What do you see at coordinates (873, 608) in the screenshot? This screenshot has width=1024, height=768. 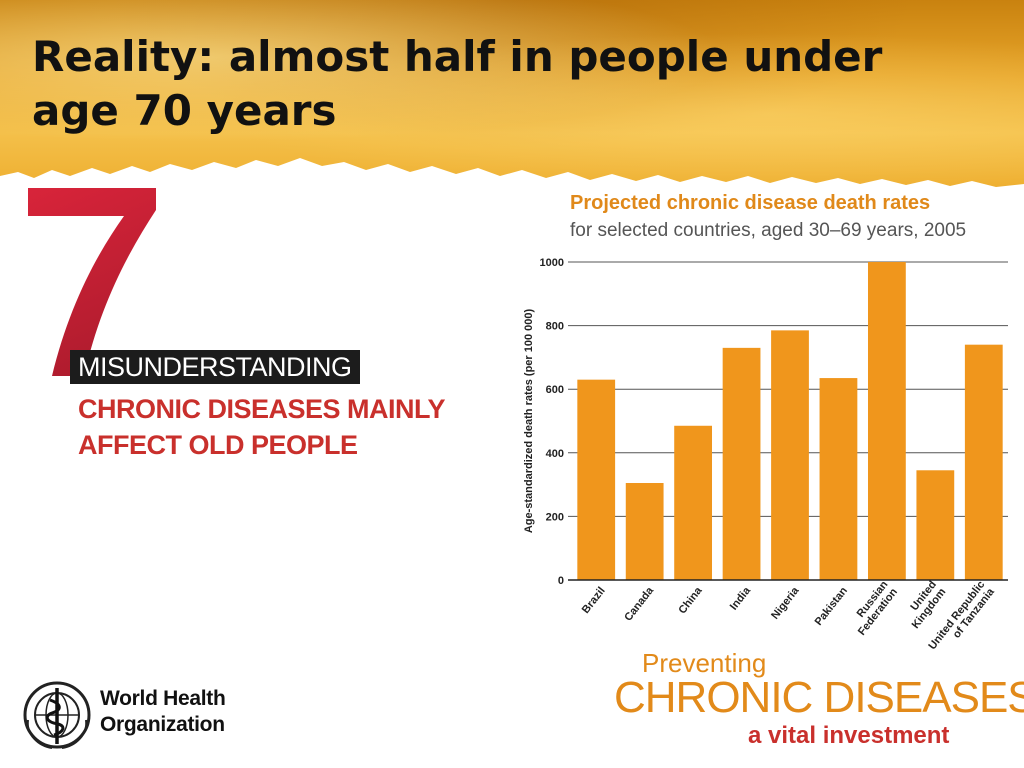 I see `x-tick-label: RussianFederation` at bounding box center [873, 608].